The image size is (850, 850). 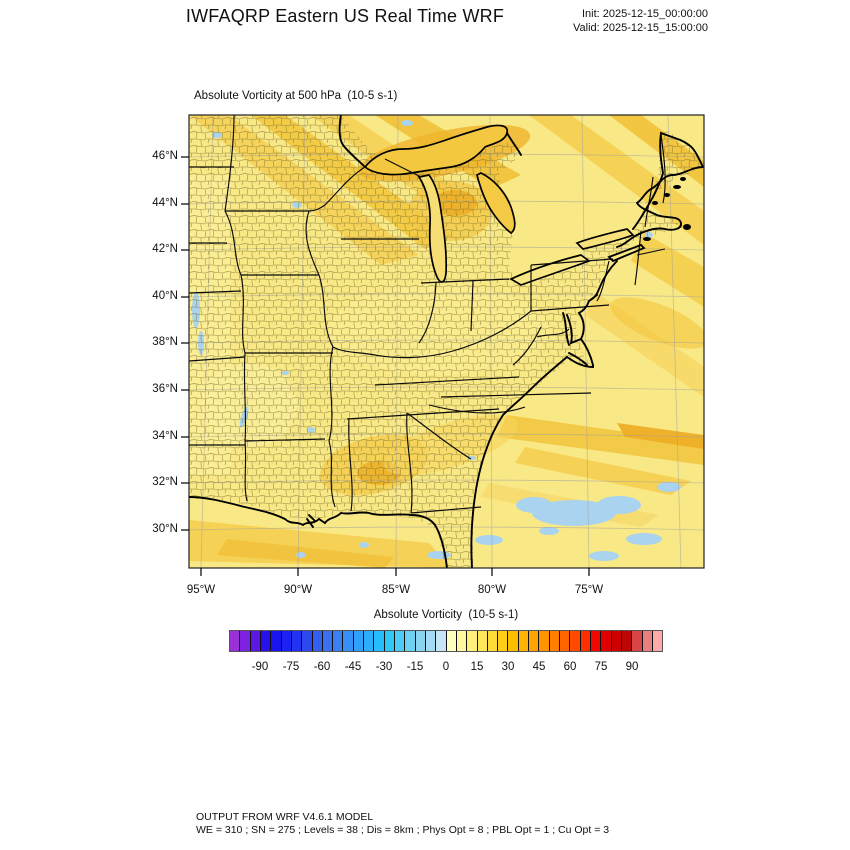 What do you see at coordinates (260, 667) in the screenshot?
I see `colorbar-tick--90: -90` at bounding box center [260, 667].